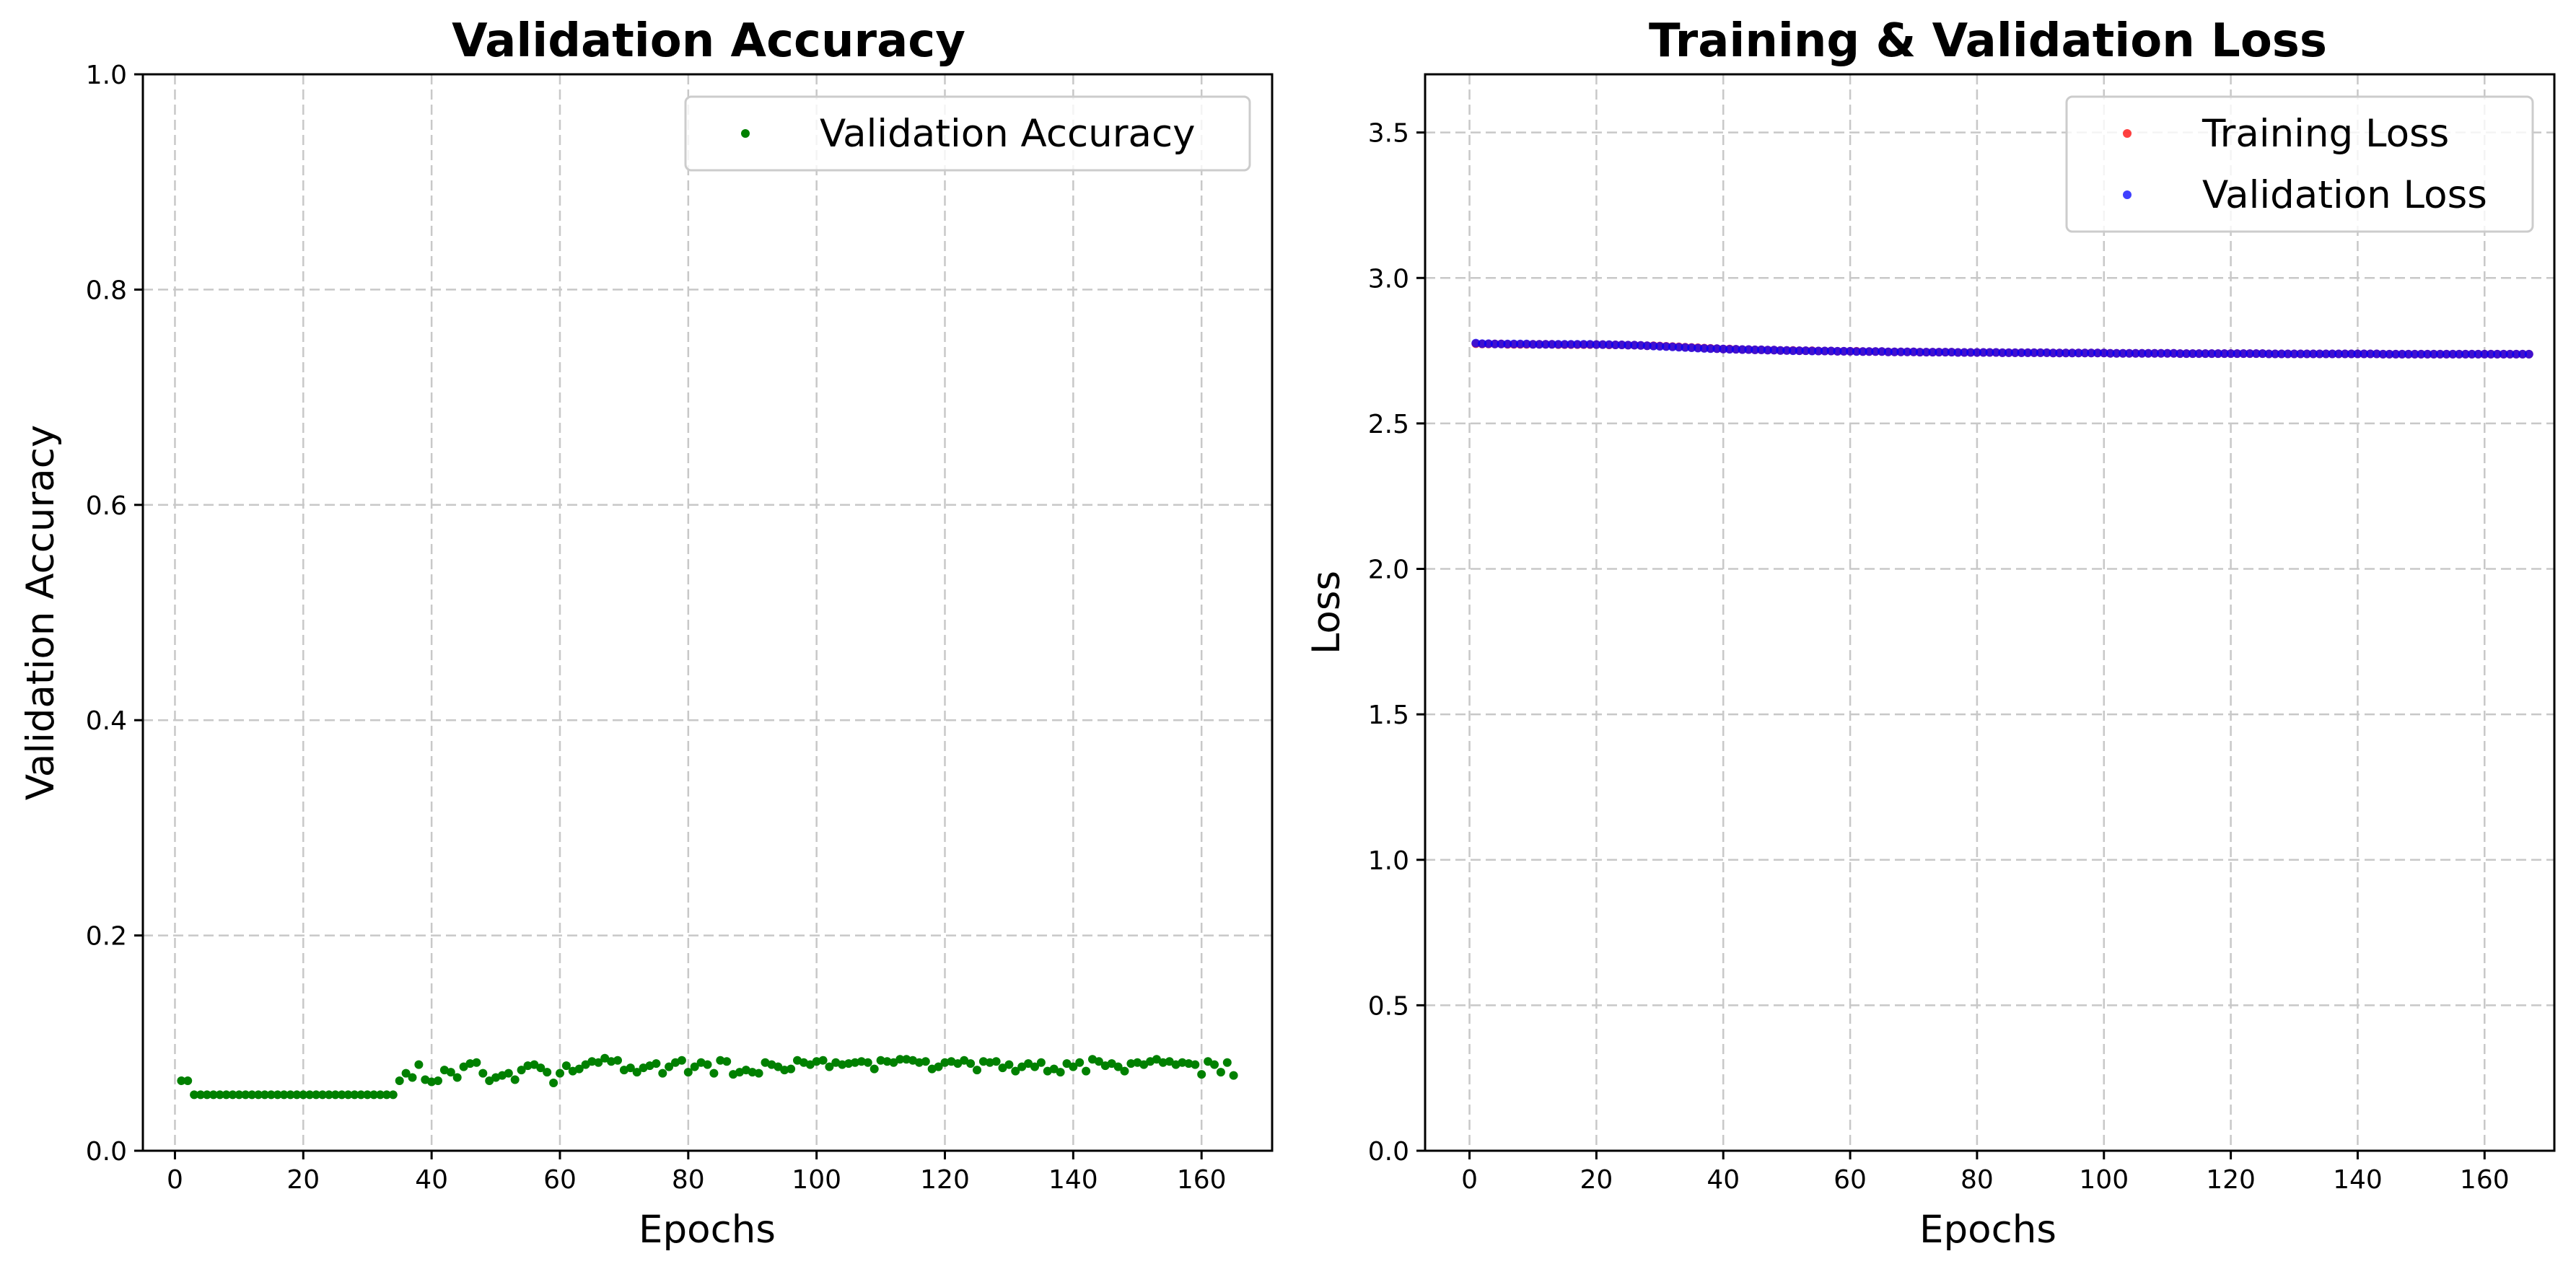 This screenshot has height=1277, width=2576. I want to click on loss-chart-title: Training & Validation Loss, so click(1988, 41).